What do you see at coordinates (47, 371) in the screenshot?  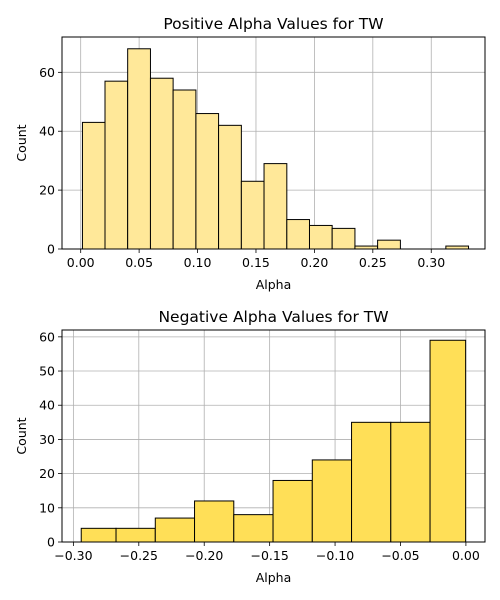 I see `y-tick-label: 50` at bounding box center [47, 371].